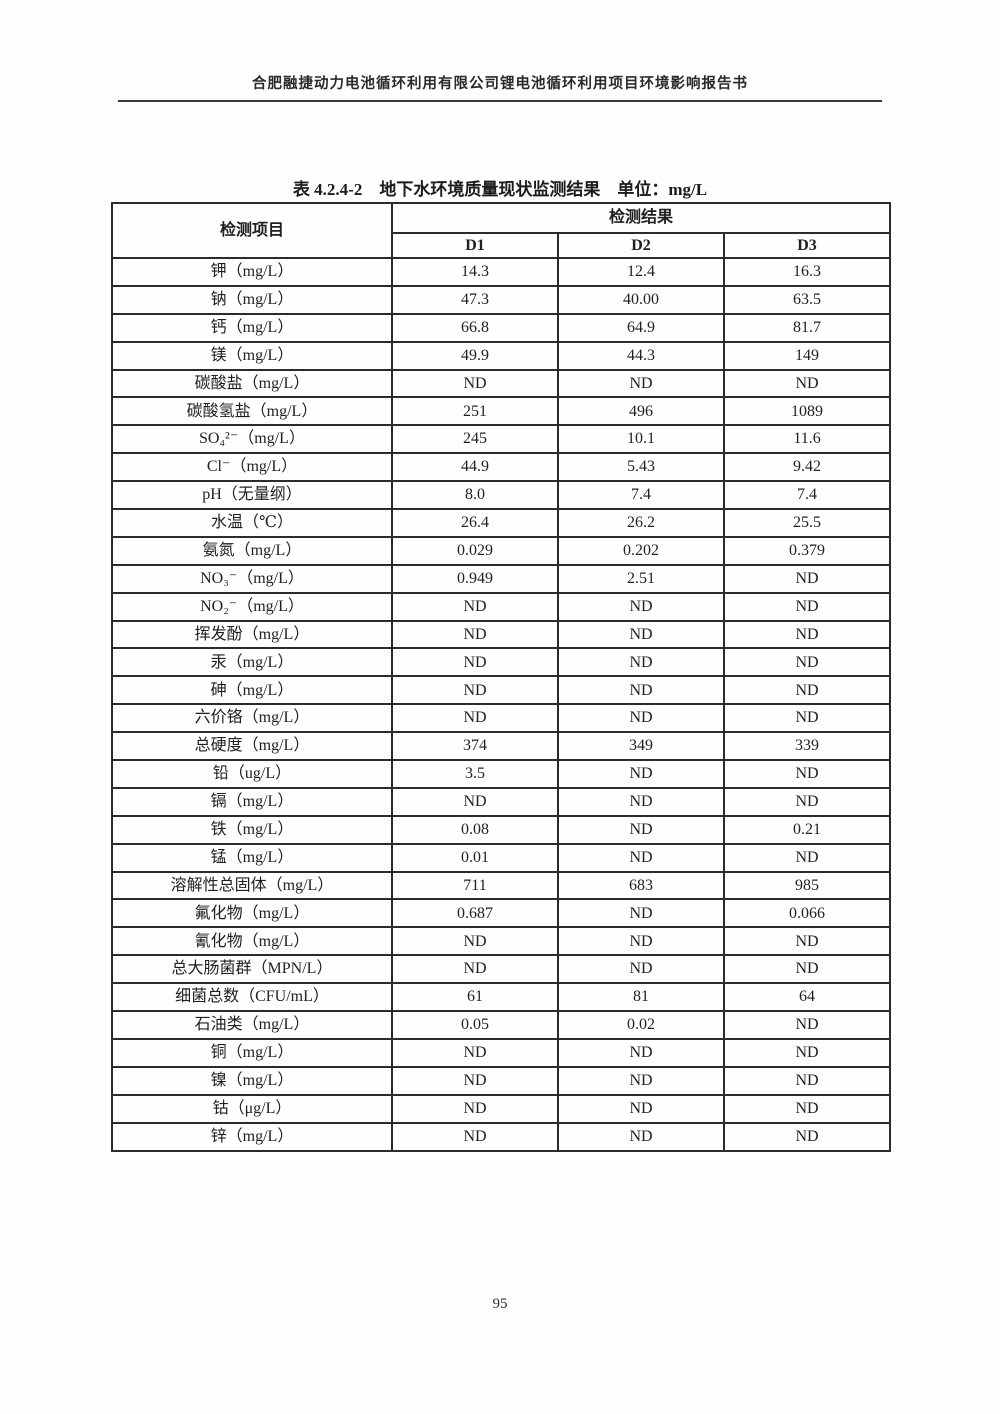 This screenshot has width=1000, height=1414. What do you see at coordinates (807, 245) in the screenshot?
I see `station-header-d3: D3` at bounding box center [807, 245].